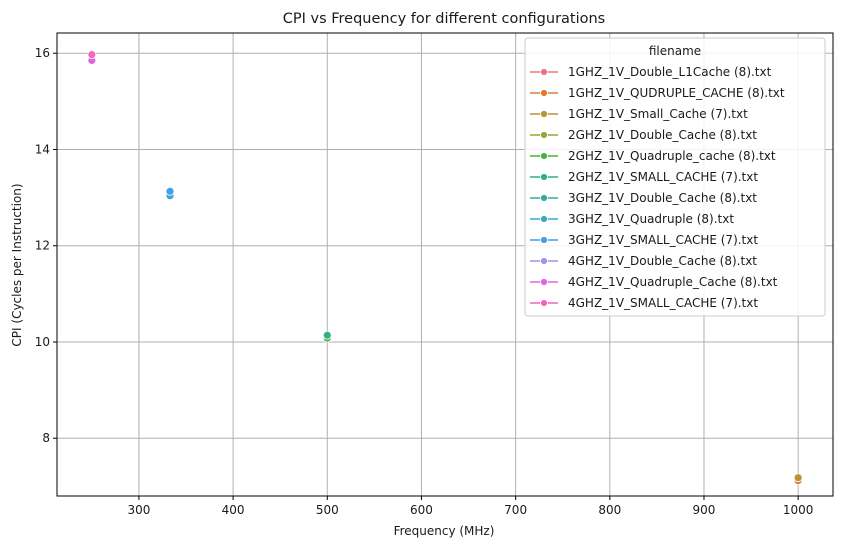  Describe the element at coordinates (704, 510) in the screenshot. I see `x-tick-label: 900` at that location.